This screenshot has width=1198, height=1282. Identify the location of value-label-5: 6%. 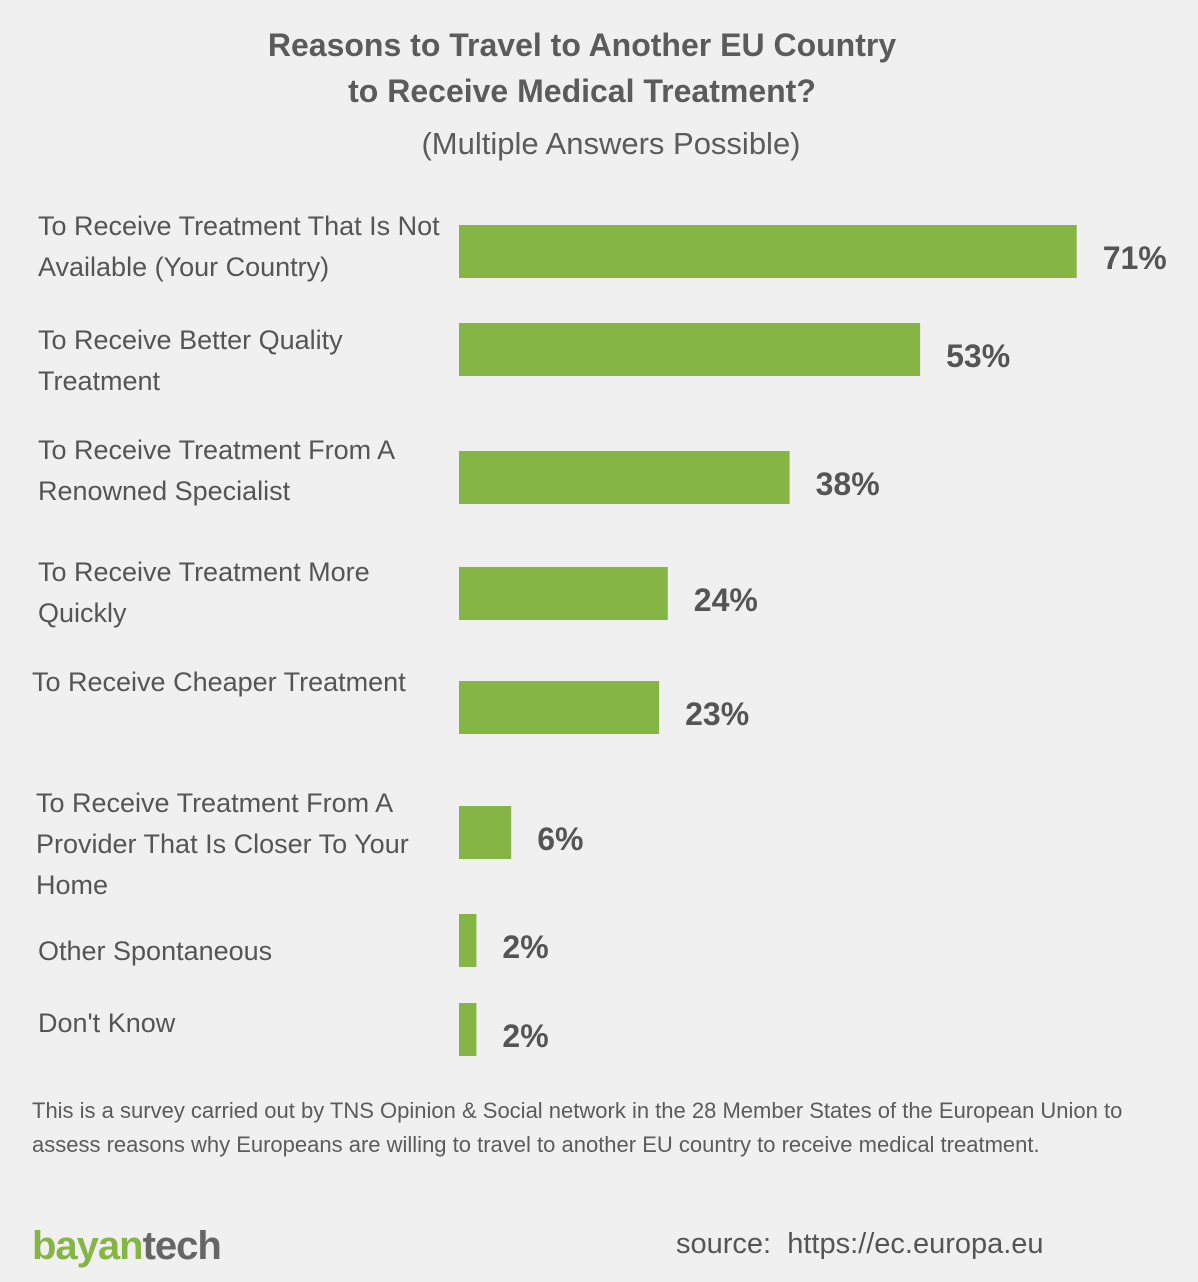
(560, 838).